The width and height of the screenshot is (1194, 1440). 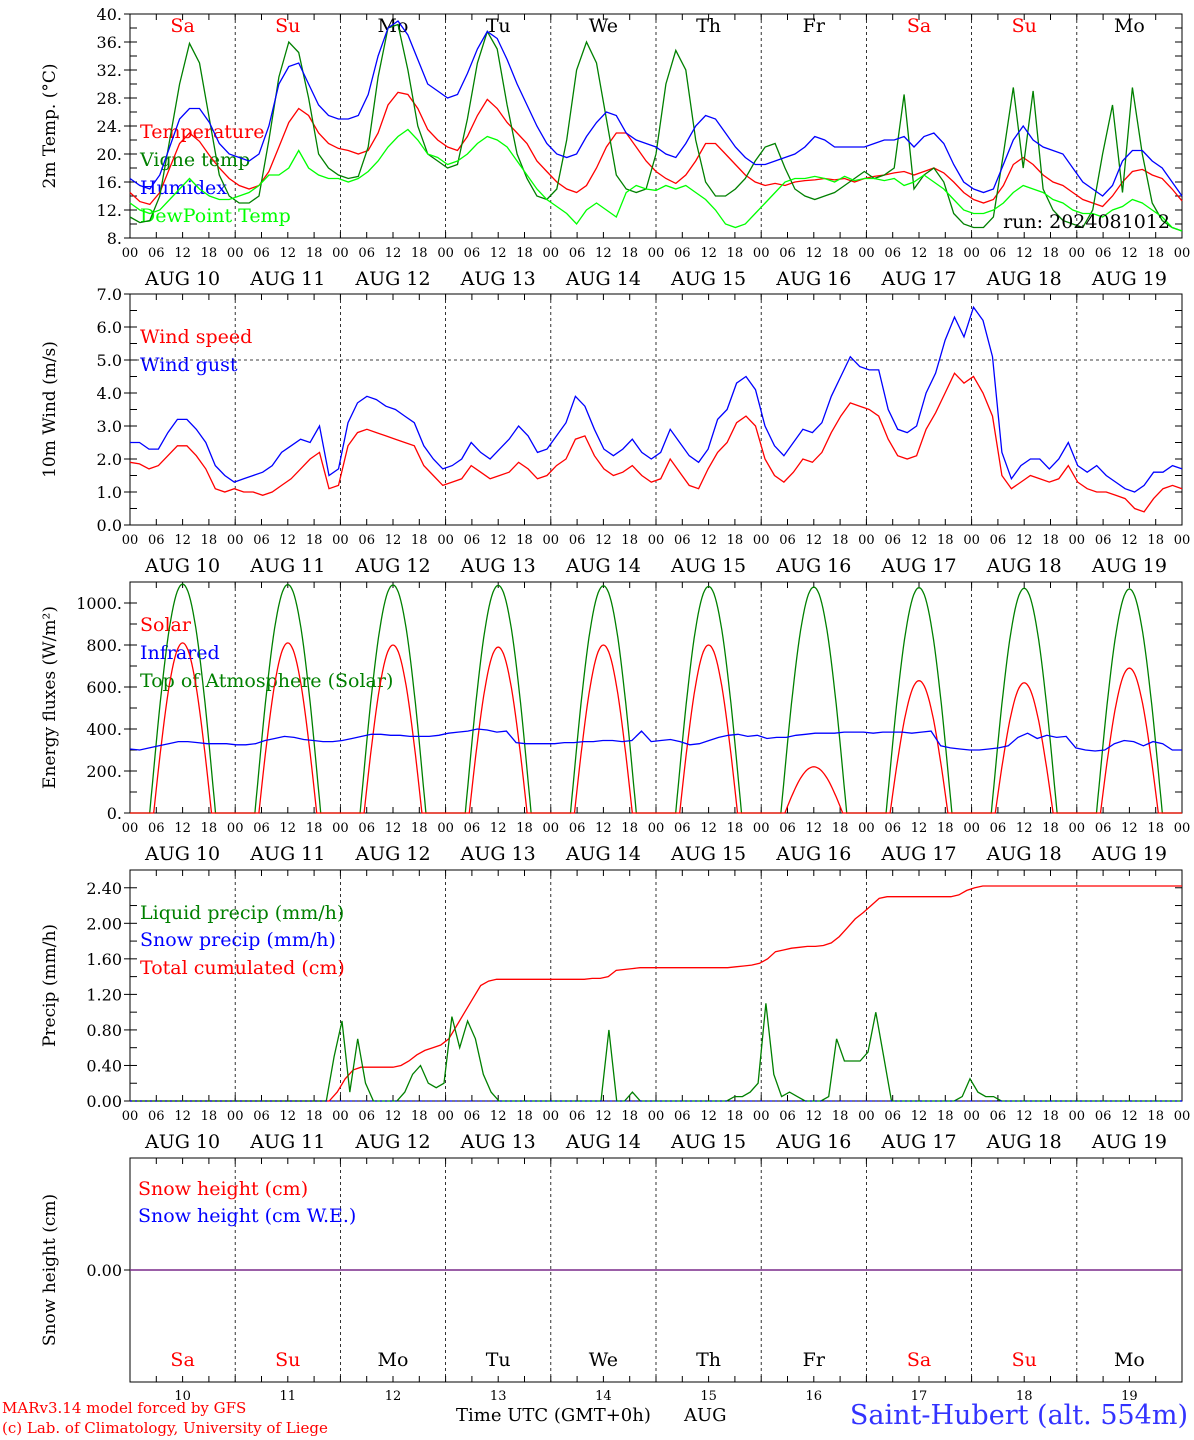 I want to click on series-temperature, so click(x=656, y=149).